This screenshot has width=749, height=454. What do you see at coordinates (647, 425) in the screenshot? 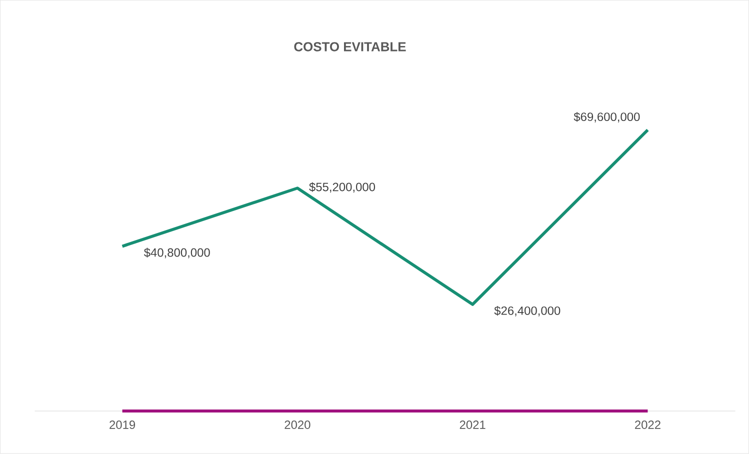
I see `x-tick-label: 2022` at bounding box center [647, 425].